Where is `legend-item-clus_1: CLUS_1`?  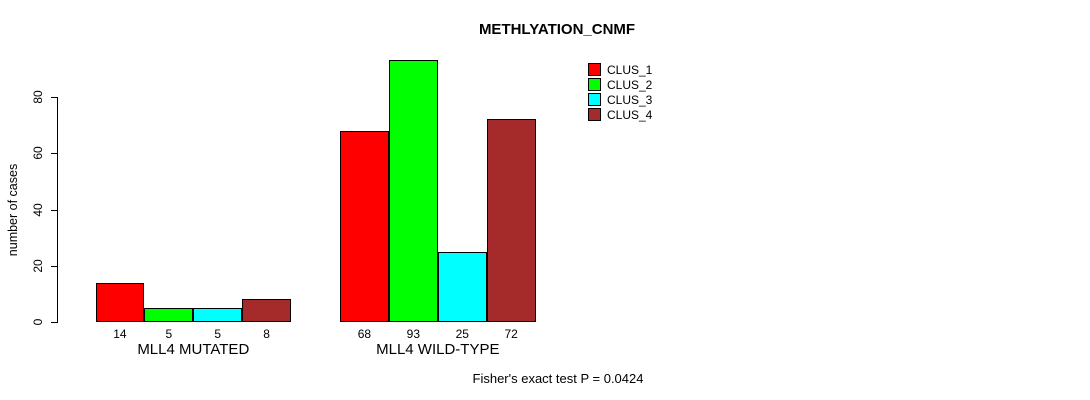 legend-item-clus_1: CLUS_1 is located at coordinates (620, 69).